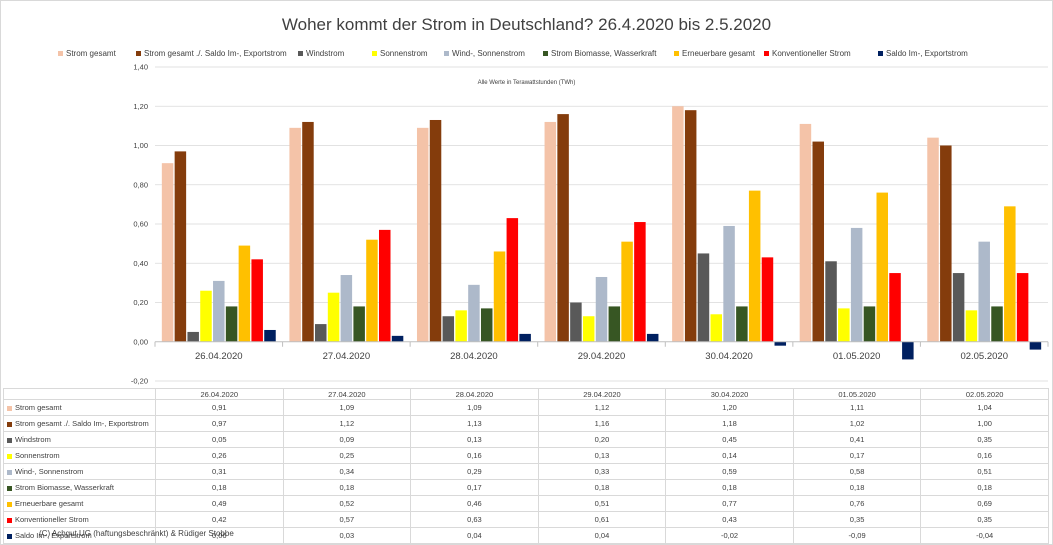 The width and height of the screenshot is (1053, 545). Describe the element at coordinates (857, 471) in the screenshot. I see `table-cell: 0,58` at that location.